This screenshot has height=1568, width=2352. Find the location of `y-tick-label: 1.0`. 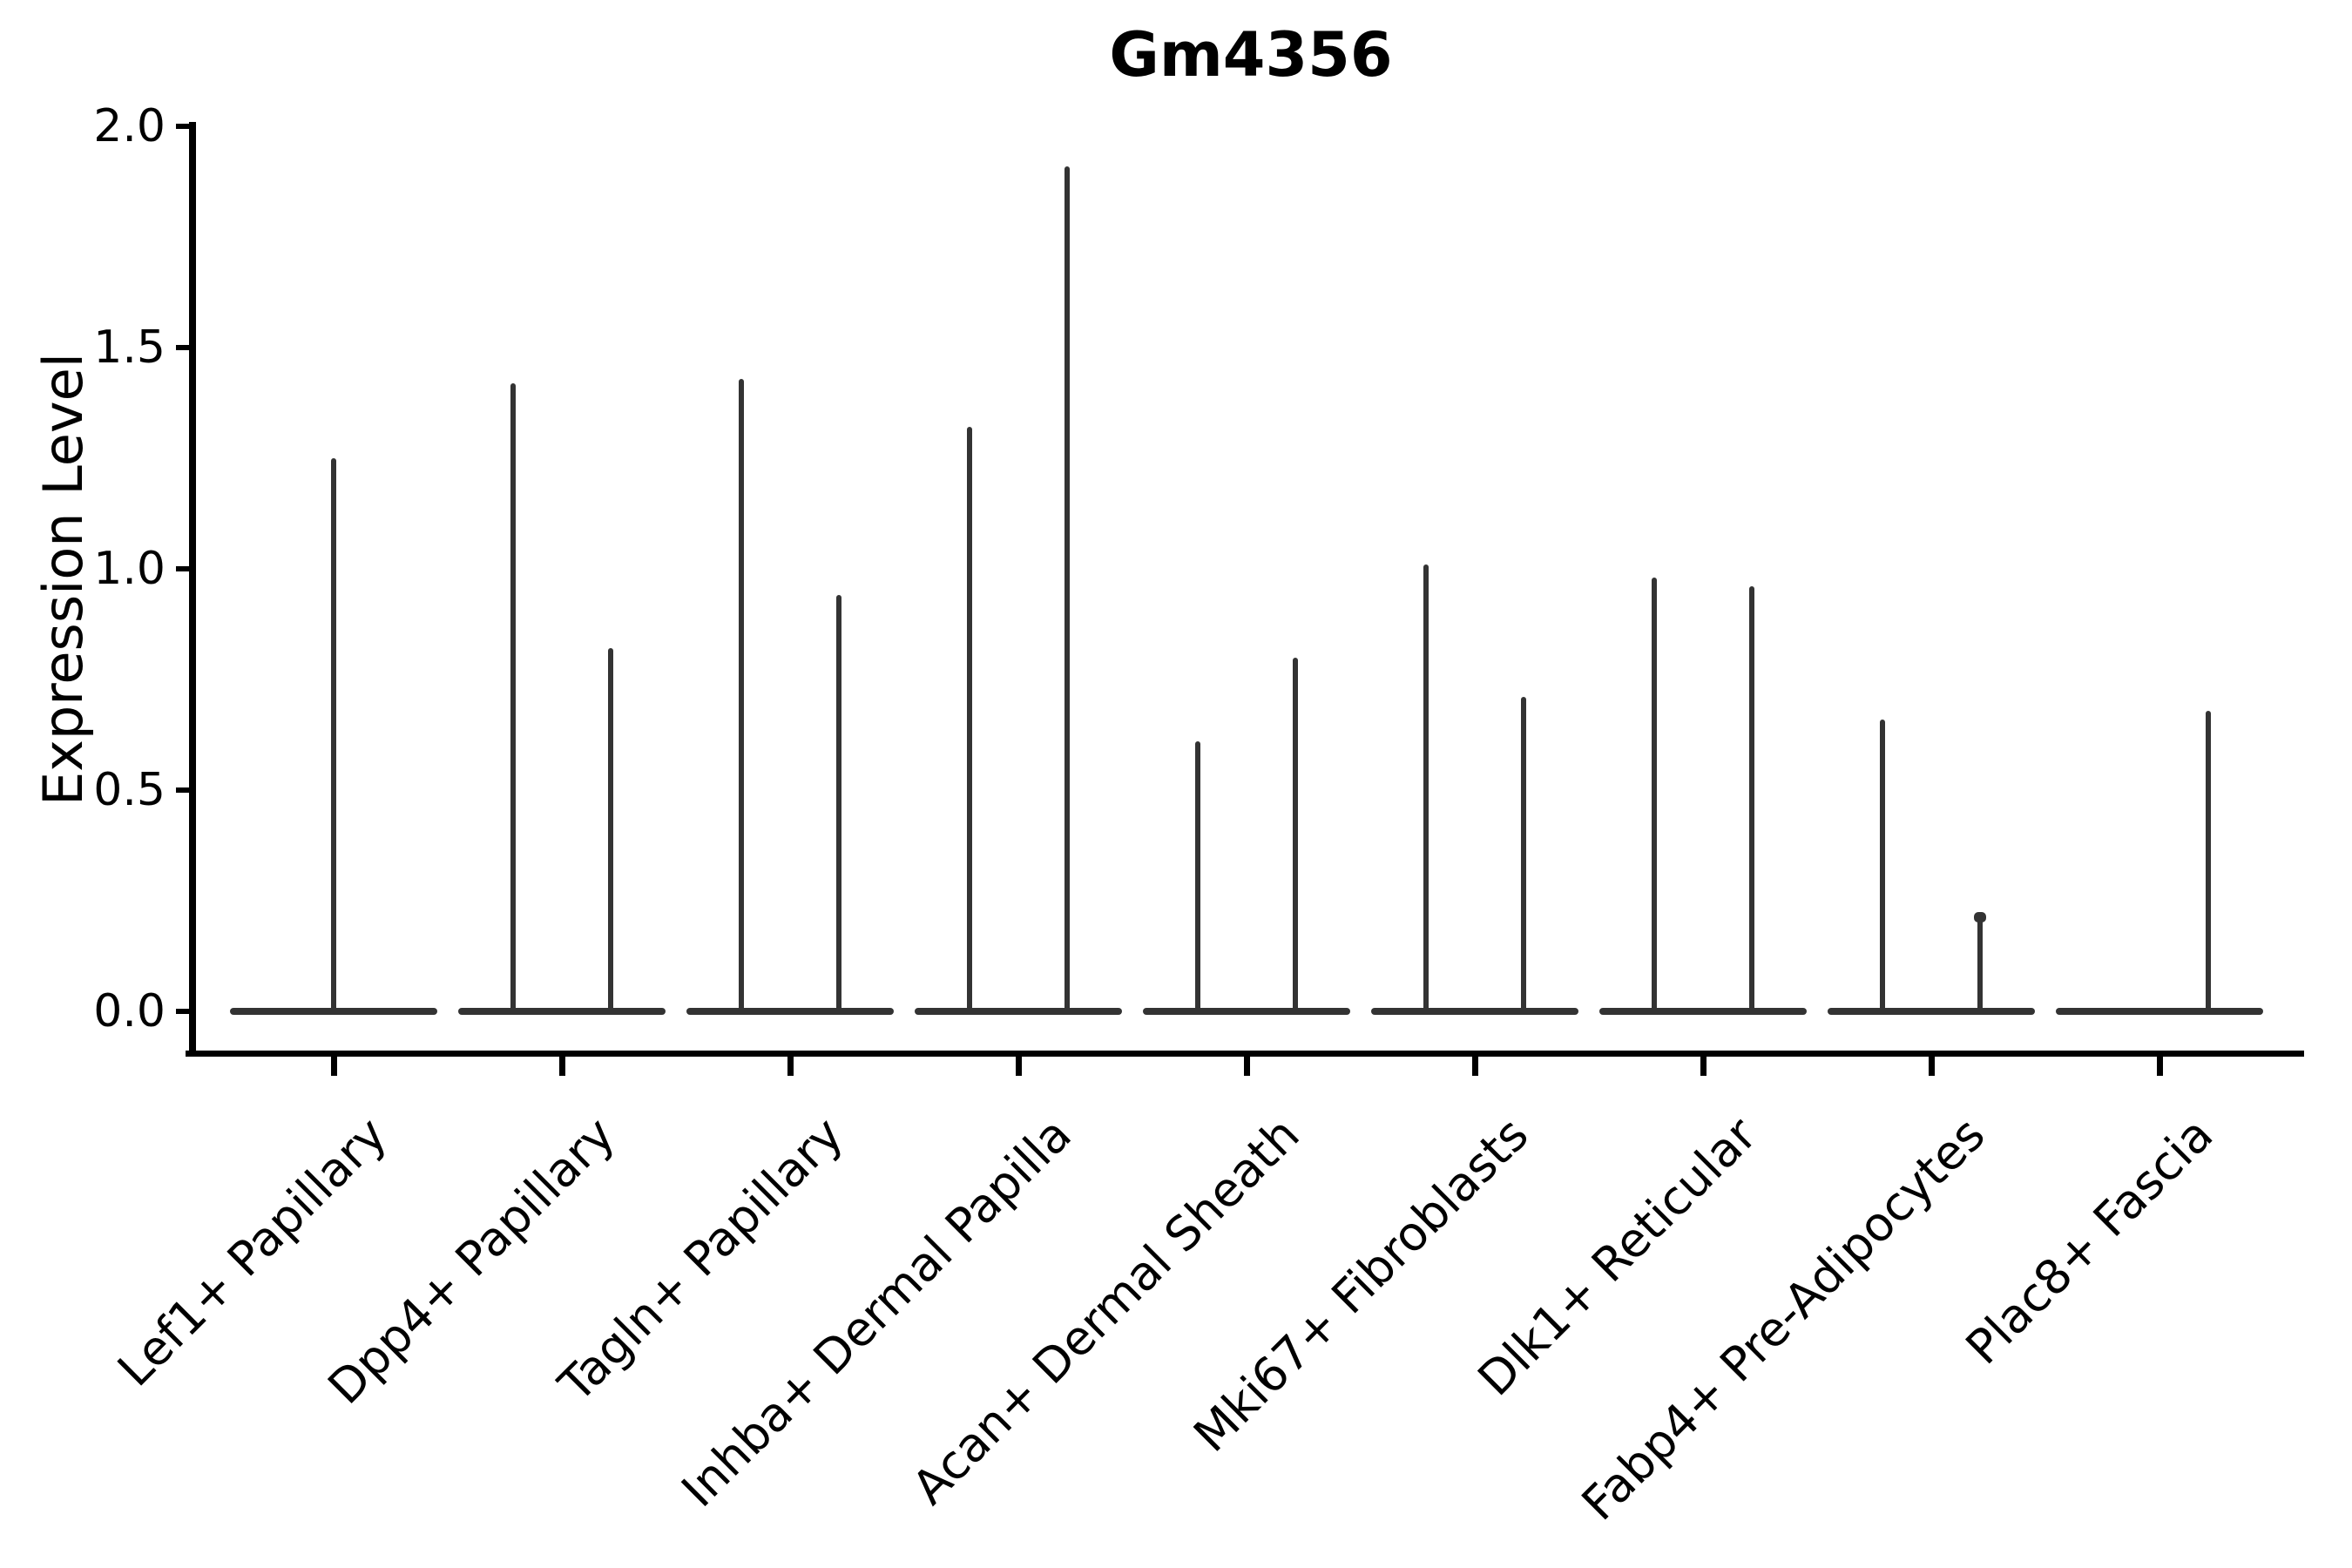

y-tick-label: 1.0 is located at coordinates (129, 569).